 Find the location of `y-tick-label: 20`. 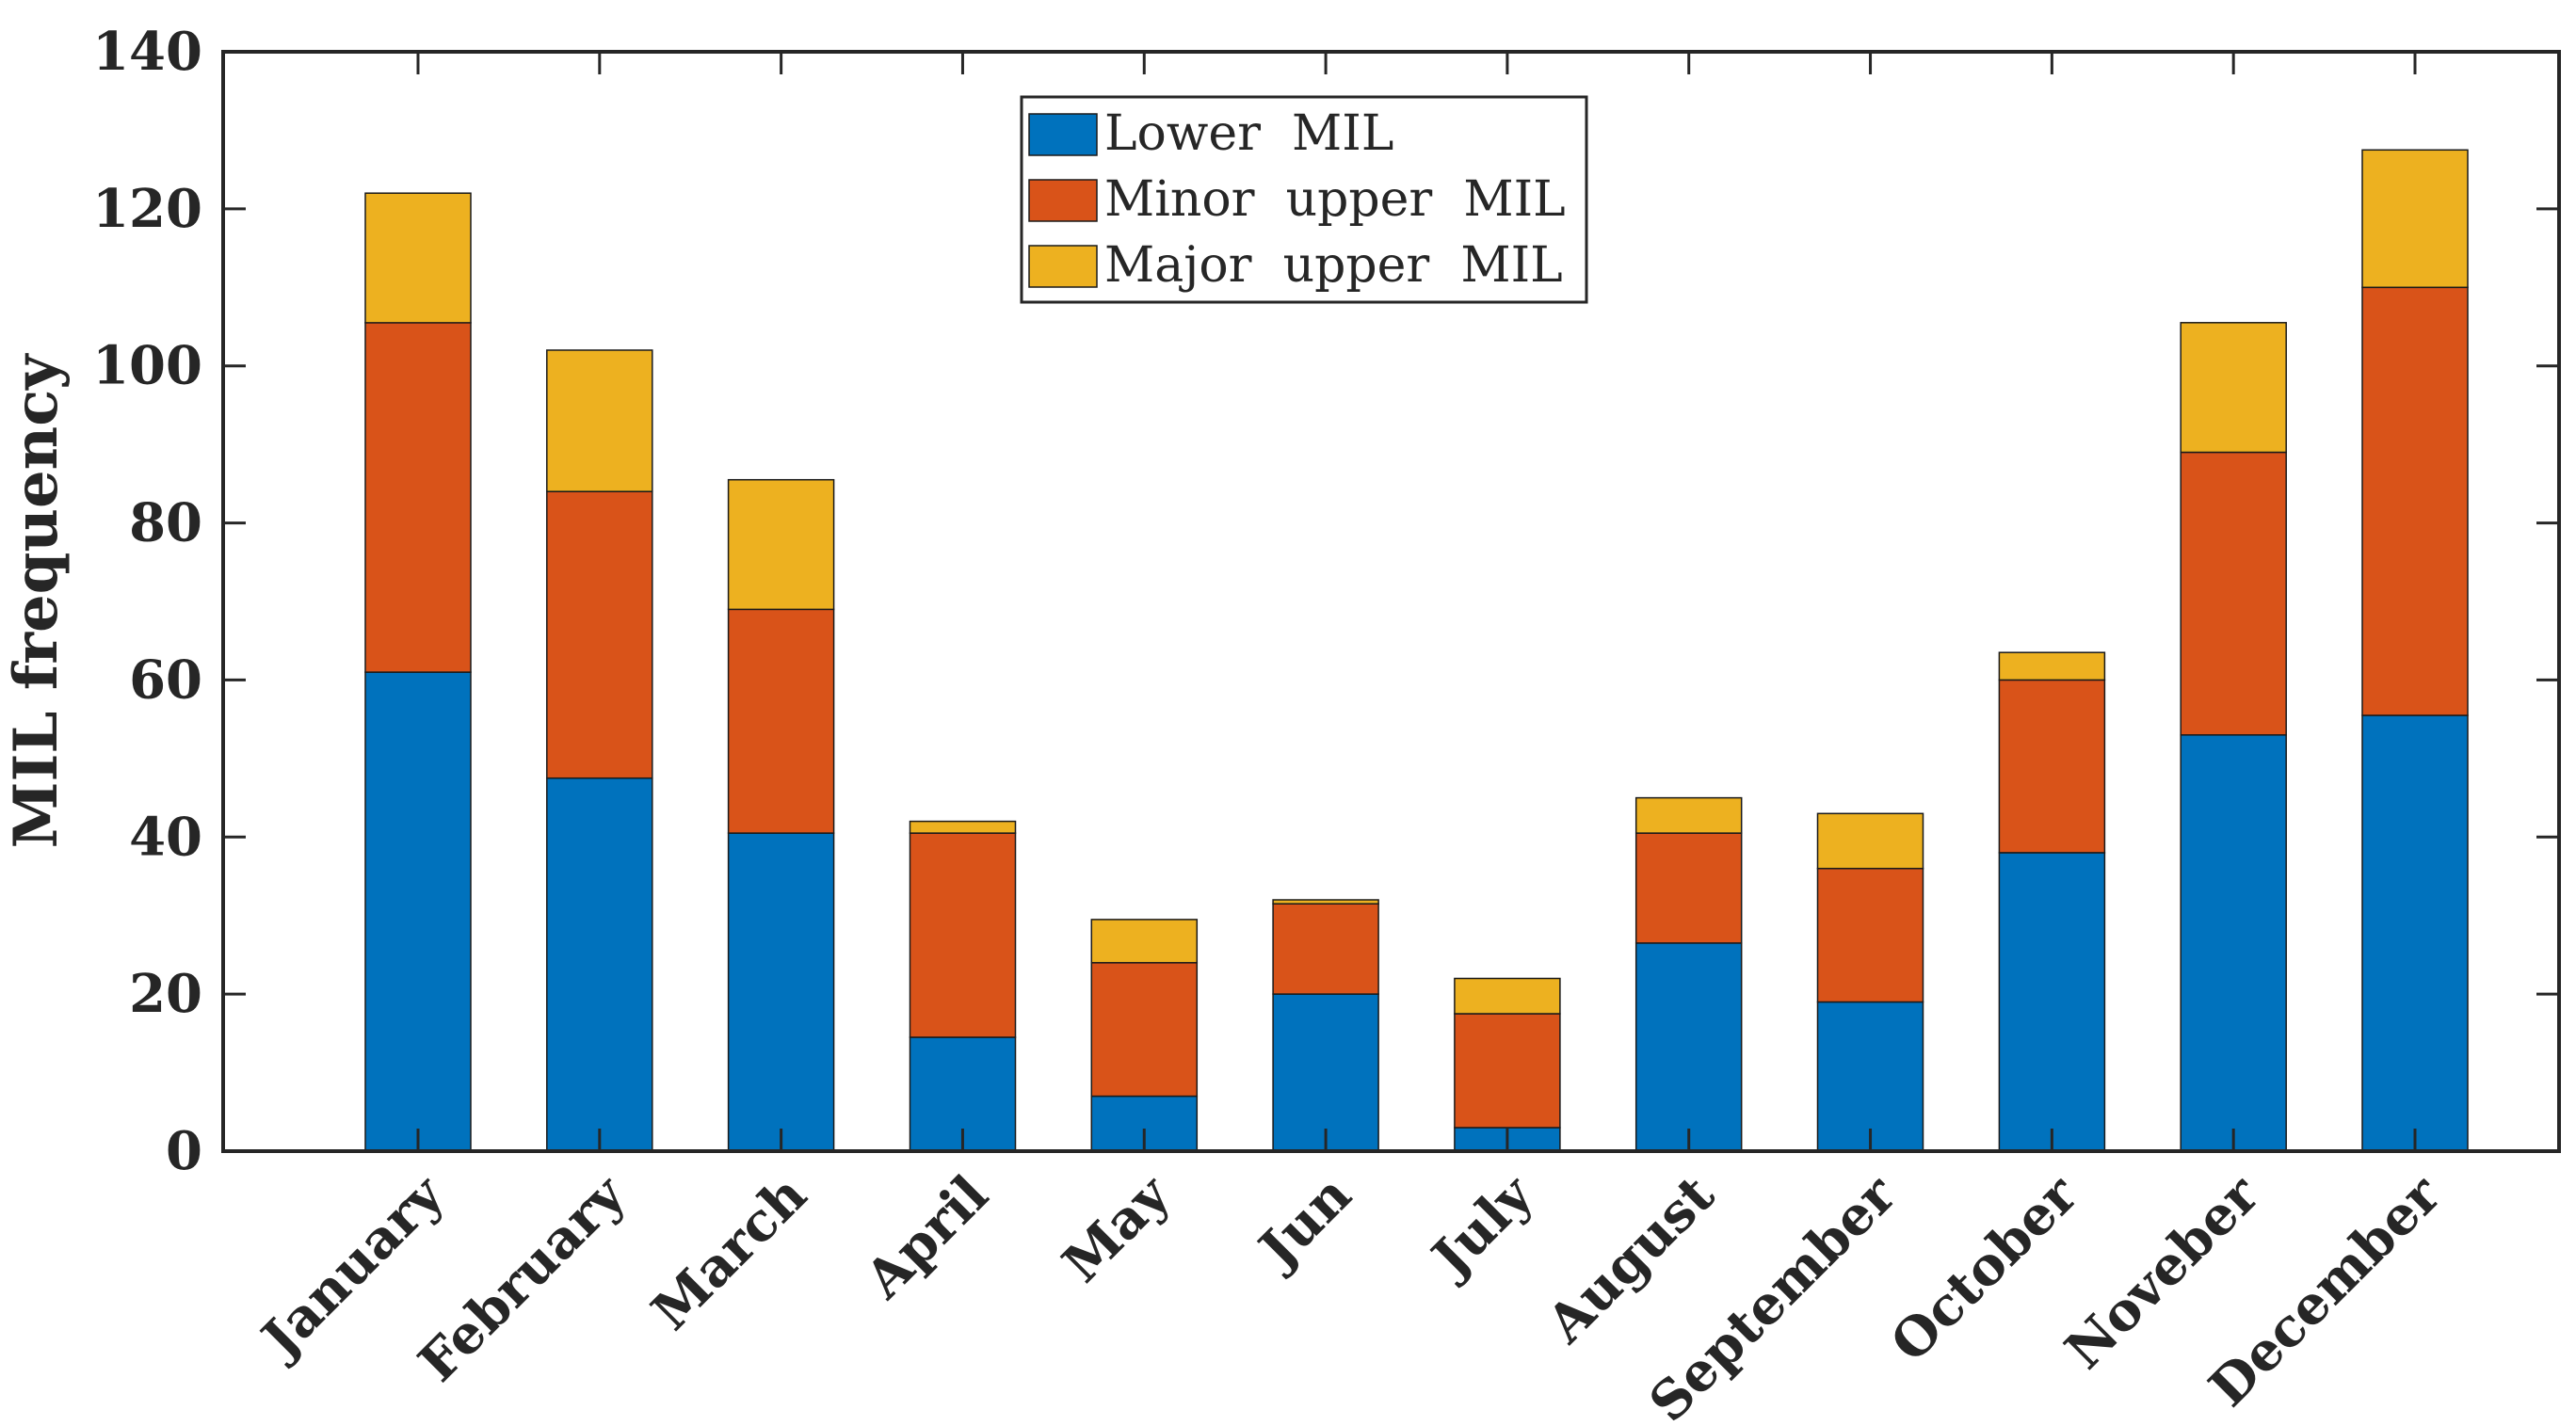

y-tick-label: 20 is located at coordinates (165, 994).